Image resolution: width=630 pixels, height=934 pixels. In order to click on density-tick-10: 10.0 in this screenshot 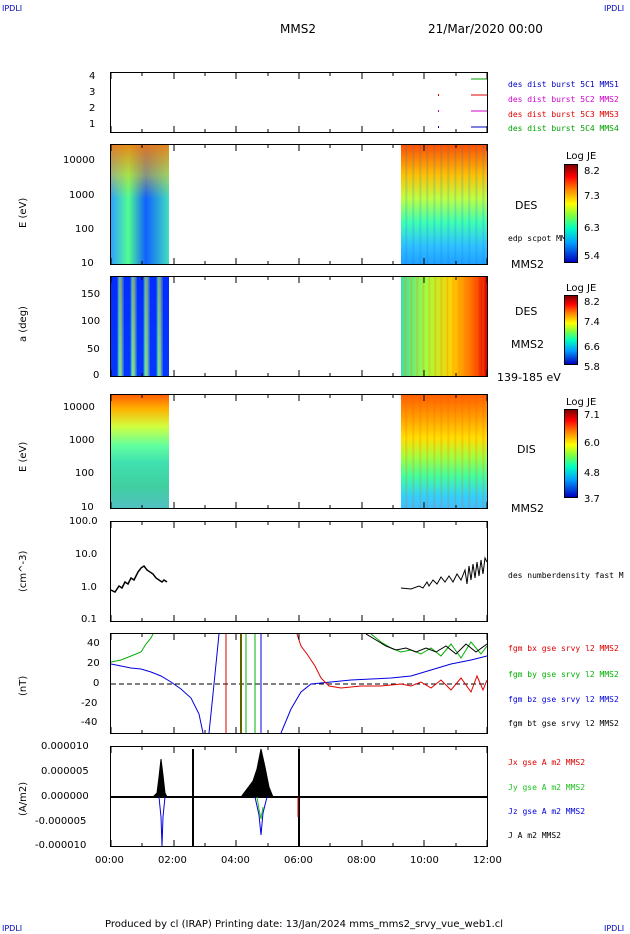, I will do `click(86, 554)`.